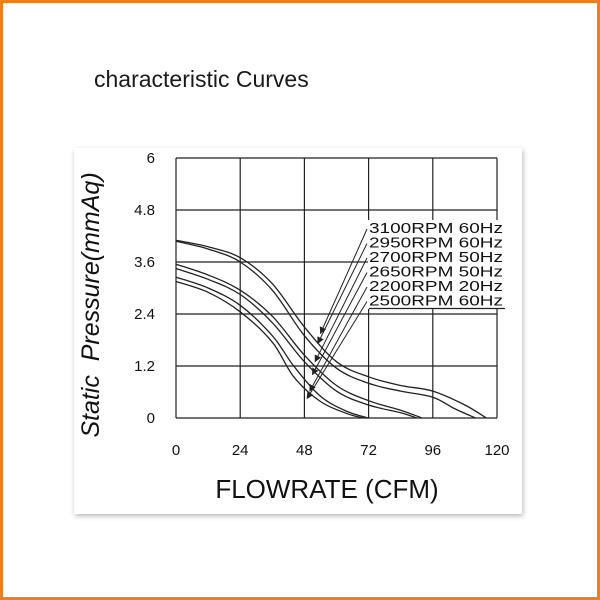 The image size is (600, 600). What do you see at coordinates (368, 450) in the screenshot?
I see `x-tick-label: 72` at bounding box center [368, 450].